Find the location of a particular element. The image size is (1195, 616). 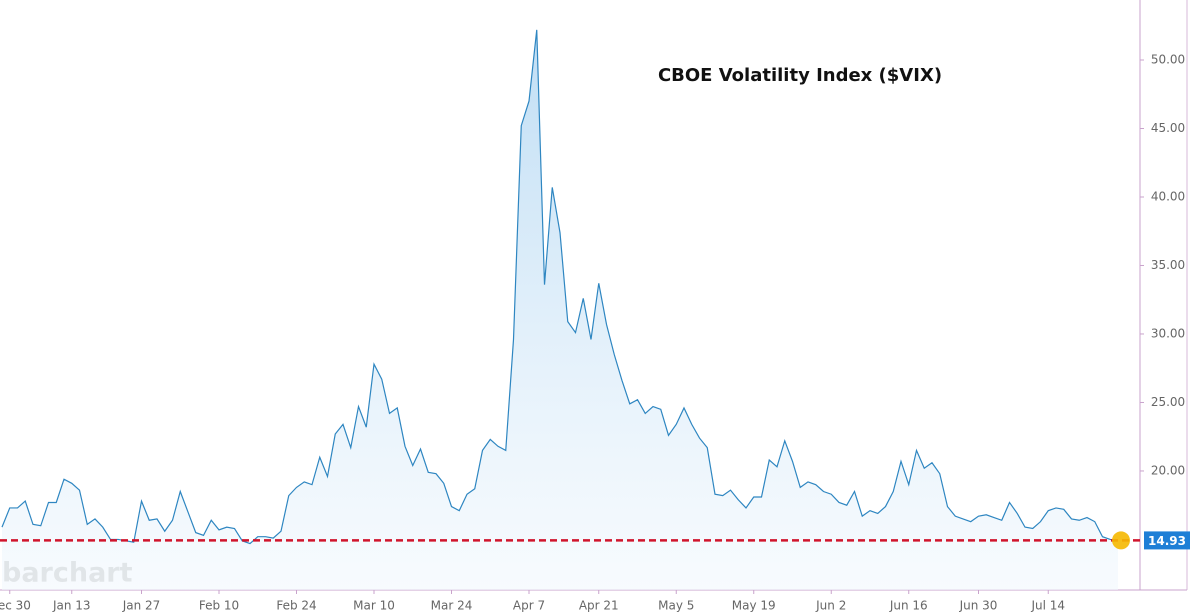

x-tick-label: Jun 2 is located at coordinates (830, 606).